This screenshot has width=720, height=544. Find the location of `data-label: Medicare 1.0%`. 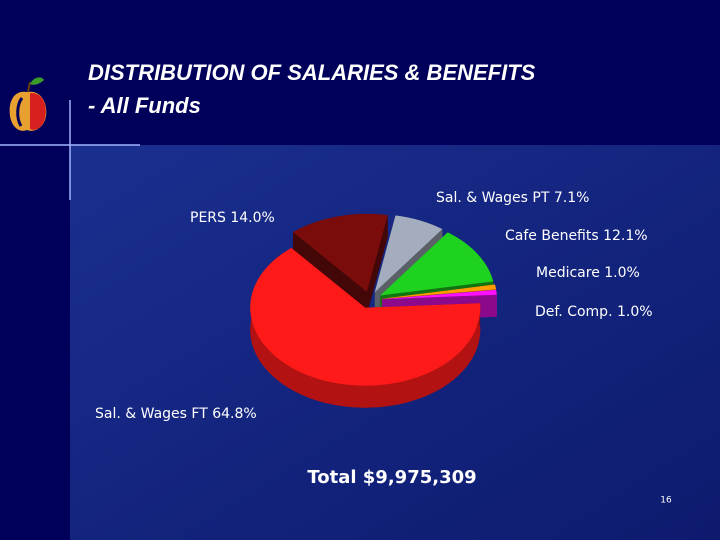

data-label: Medicare 1.0% is located at coordinates (588, 273).